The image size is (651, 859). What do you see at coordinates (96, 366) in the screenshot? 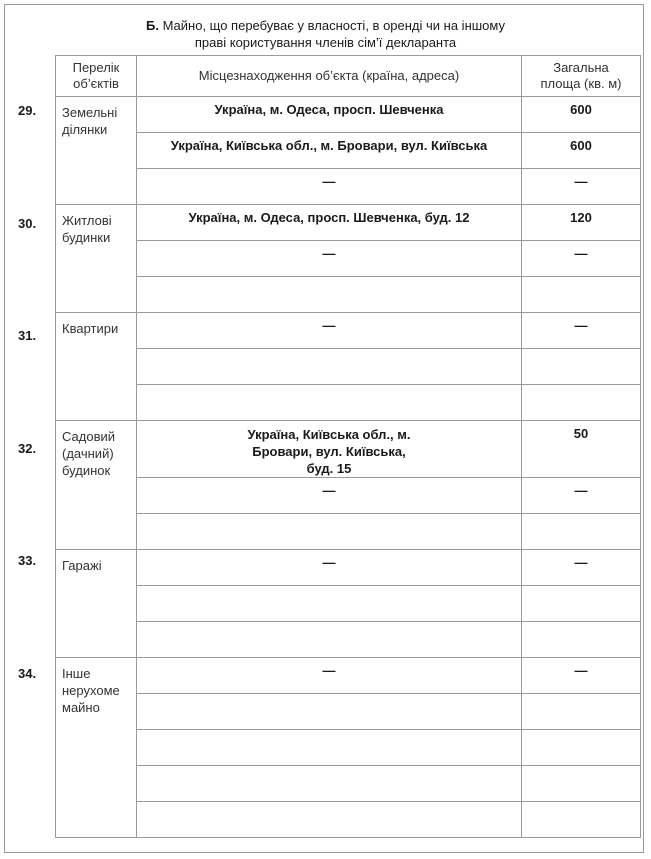
I see `object-type-label: Квартири` at bounding box center [96, 366].